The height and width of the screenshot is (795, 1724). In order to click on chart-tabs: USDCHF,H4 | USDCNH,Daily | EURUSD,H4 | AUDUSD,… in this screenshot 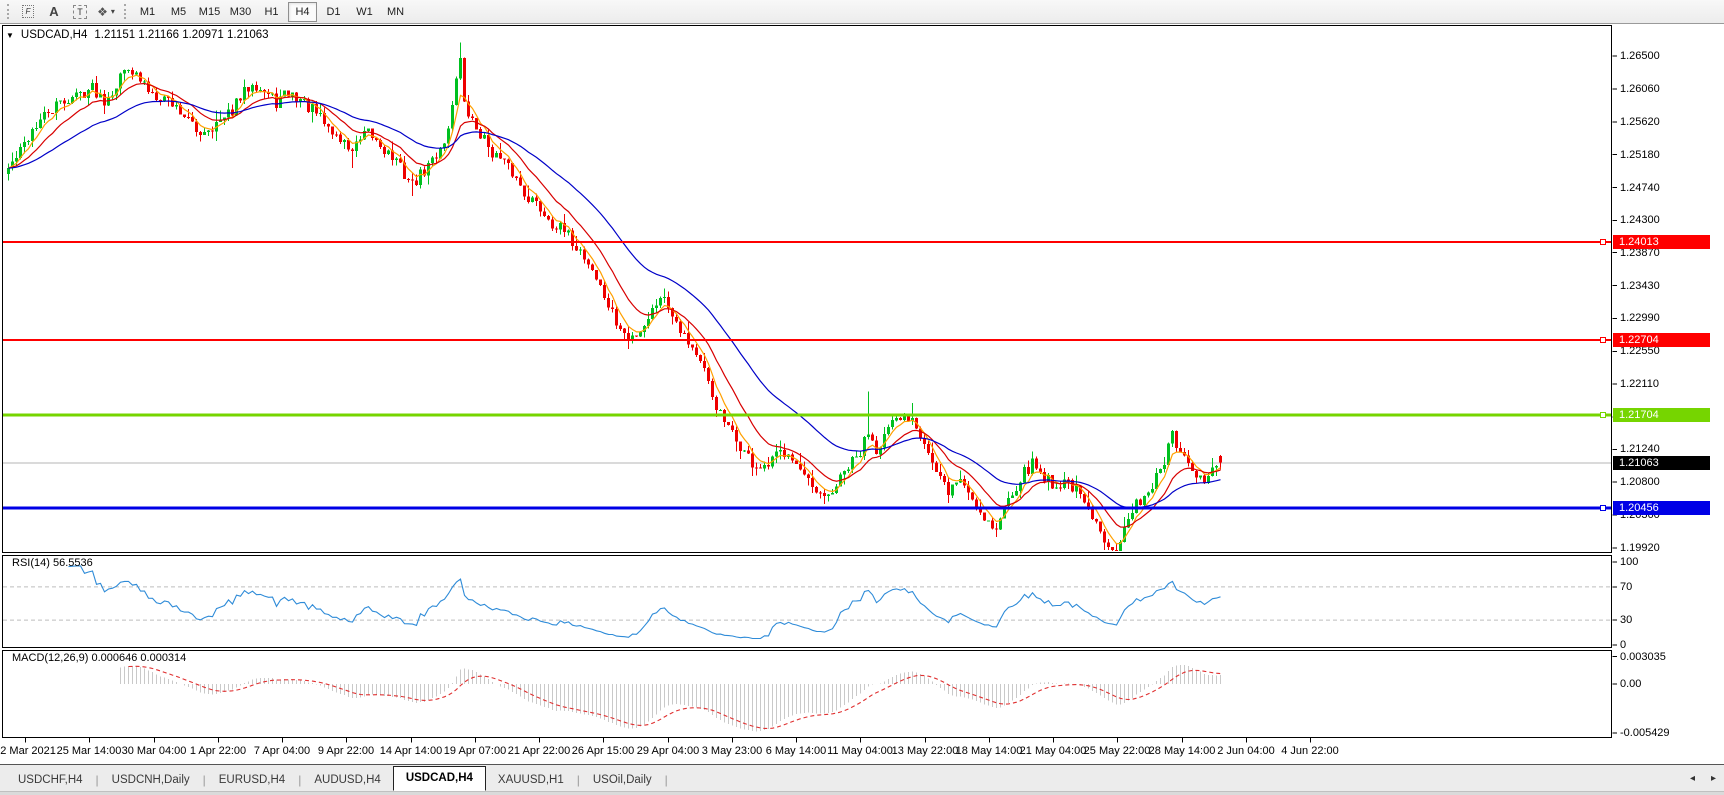, I will do `click(337, 778)`.